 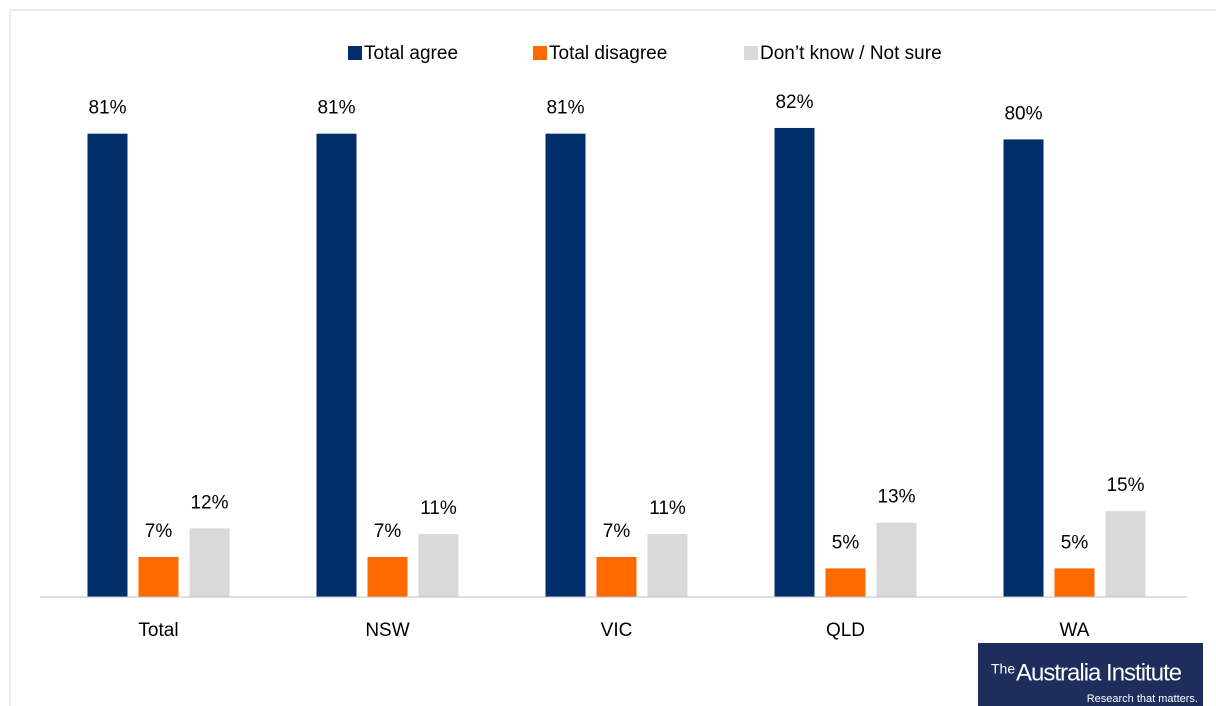 I want to click on data-label: 80%, so click(x=1023, y=113).